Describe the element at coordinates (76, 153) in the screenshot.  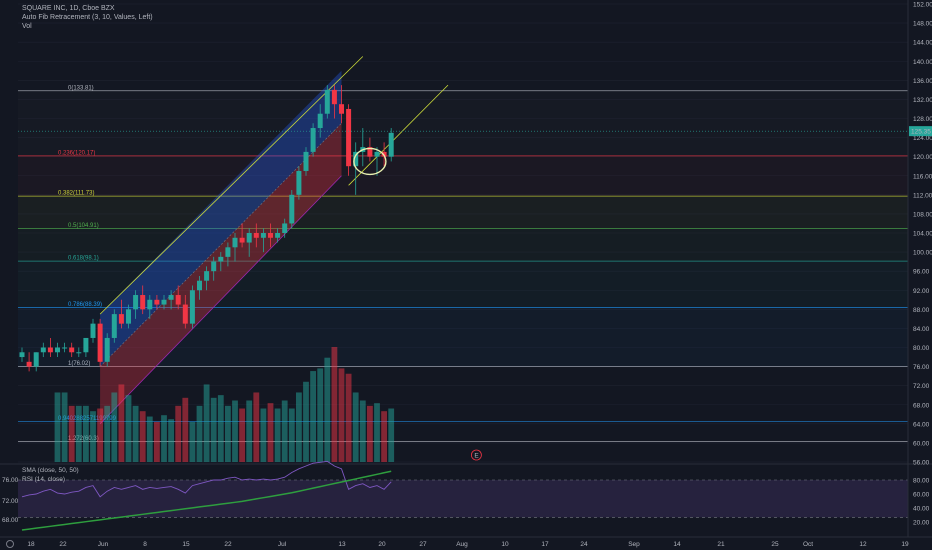
I see `fib-label: 0.236(120.17)` at that location.